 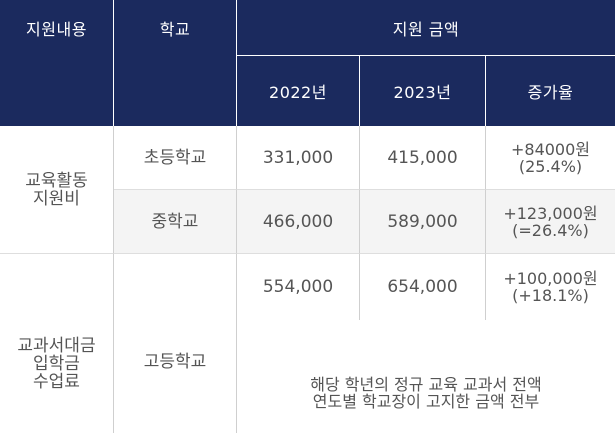 I want to click on group-label-line: 교과서대금, so click(x=56, y=345).